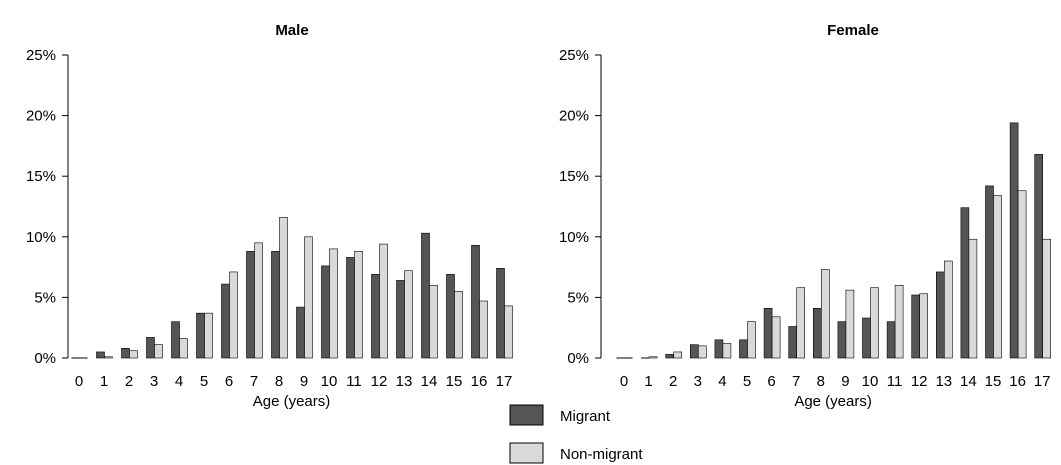 Image resolution: width=1061 pixels, height=465 pixels. What do you see at coordinates (578, 297) in the screenshot?
I see `y-tick-label: 5%` at bounding box center [578, 297].